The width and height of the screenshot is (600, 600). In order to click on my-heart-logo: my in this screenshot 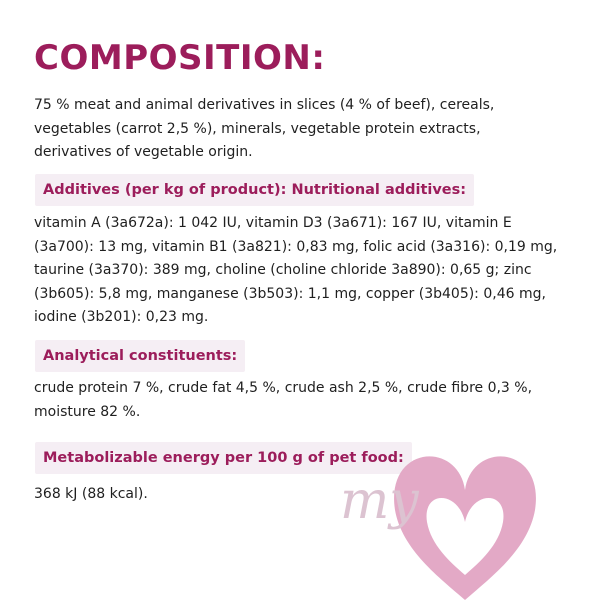, I will do `click(438, 528)`.